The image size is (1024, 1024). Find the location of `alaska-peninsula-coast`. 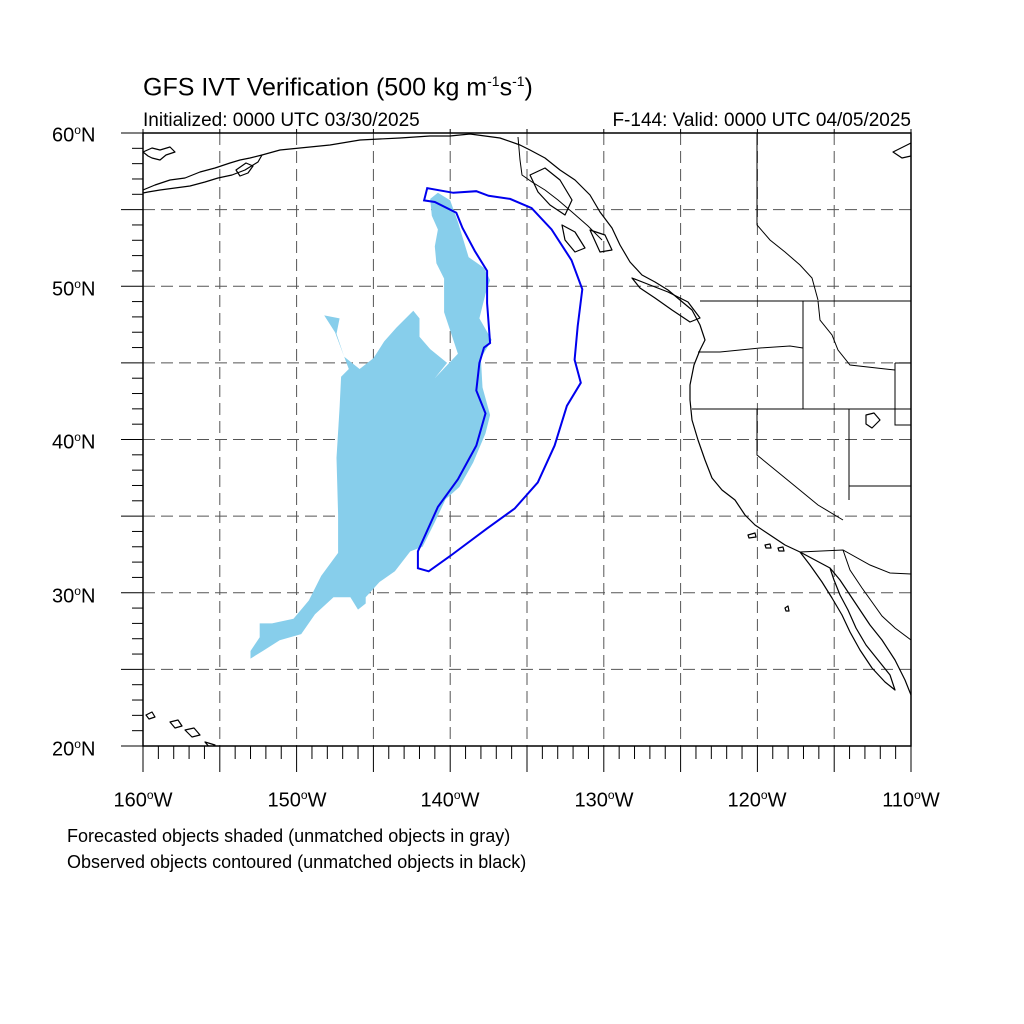

alaska-peninsula-coast is located at coordinates (203, 174).